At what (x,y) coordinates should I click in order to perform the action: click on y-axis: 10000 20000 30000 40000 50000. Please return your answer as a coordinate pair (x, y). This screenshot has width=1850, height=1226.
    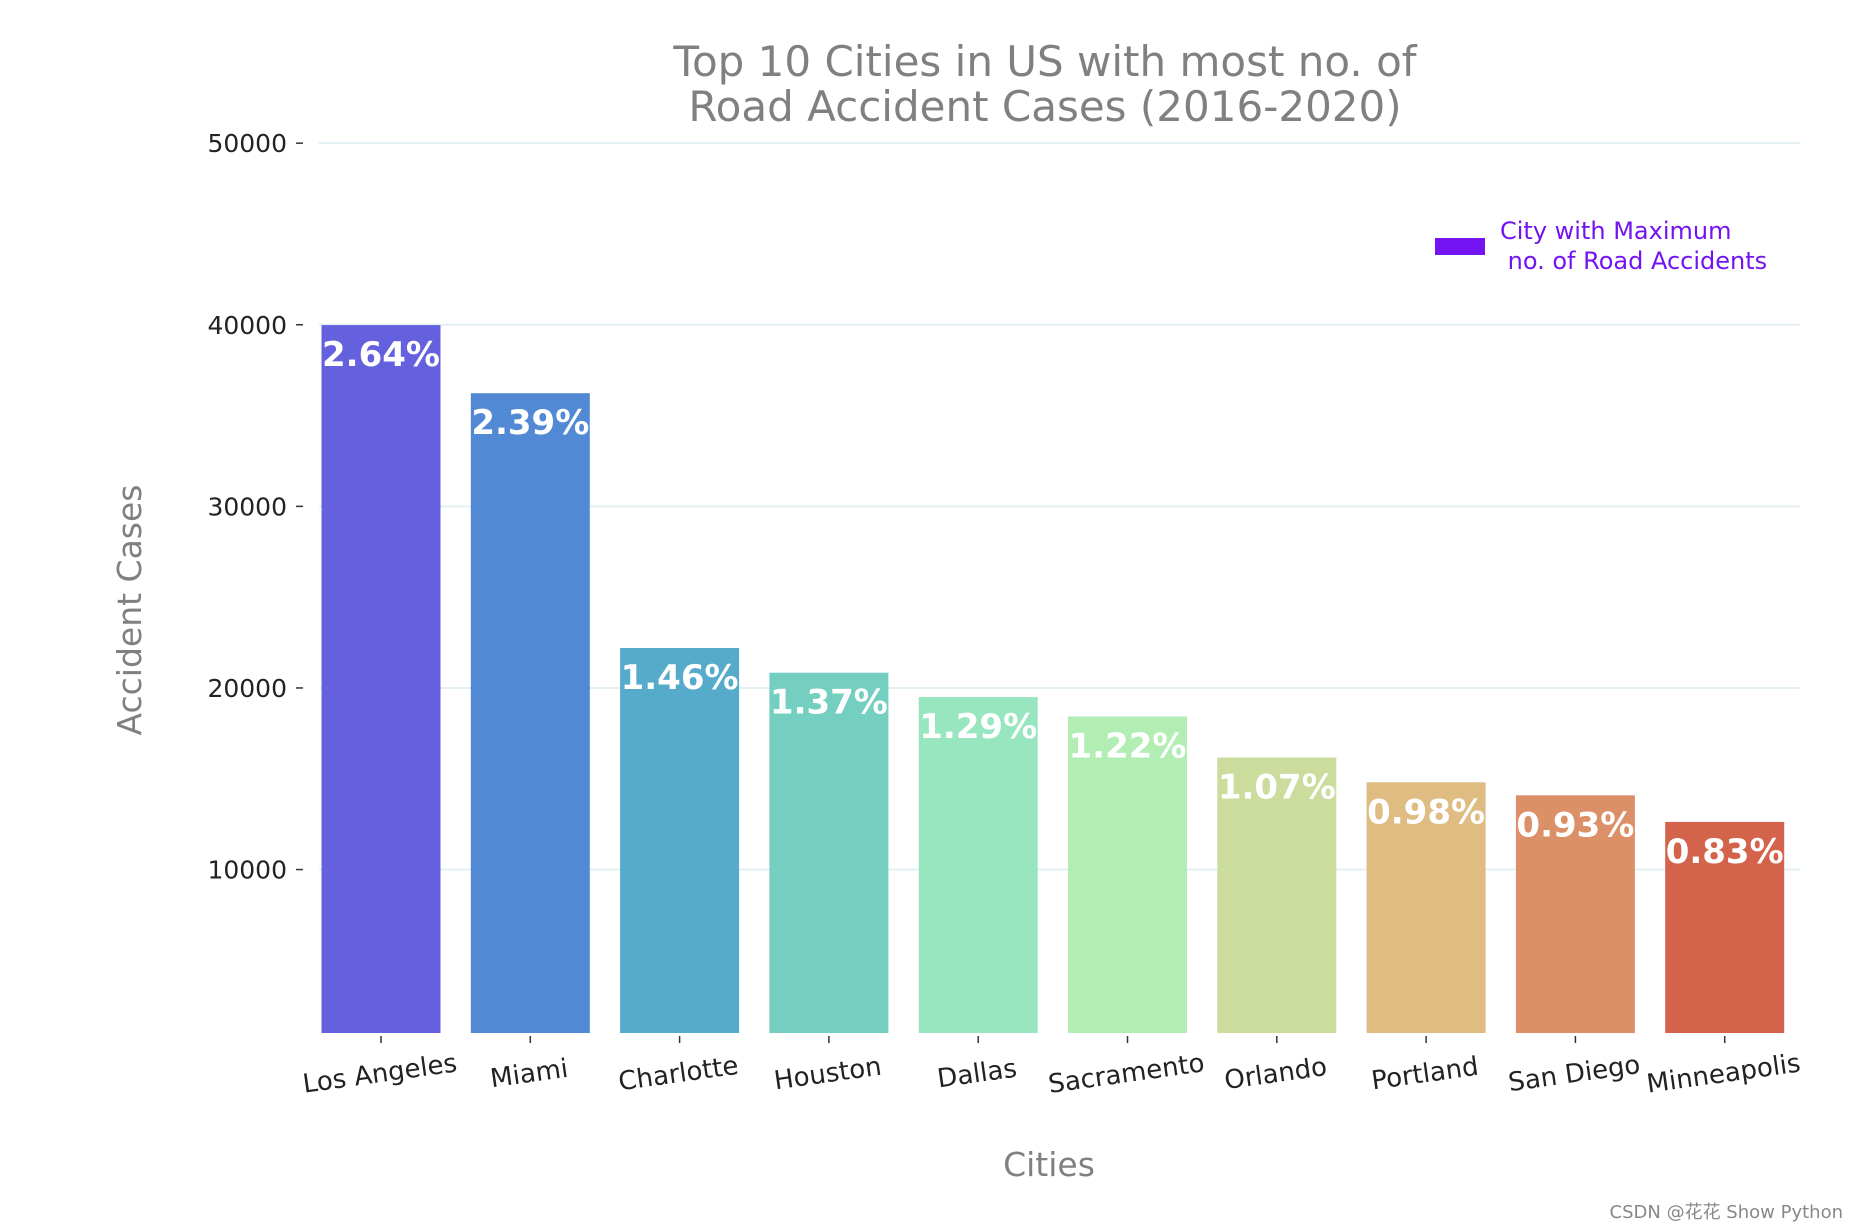
    Looking at the image, I should click on (255, 507).